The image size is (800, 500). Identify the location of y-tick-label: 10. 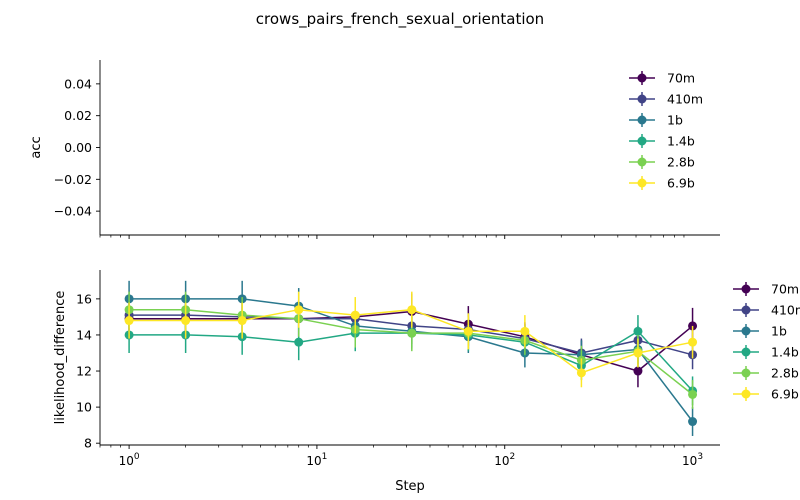
(84, 407).